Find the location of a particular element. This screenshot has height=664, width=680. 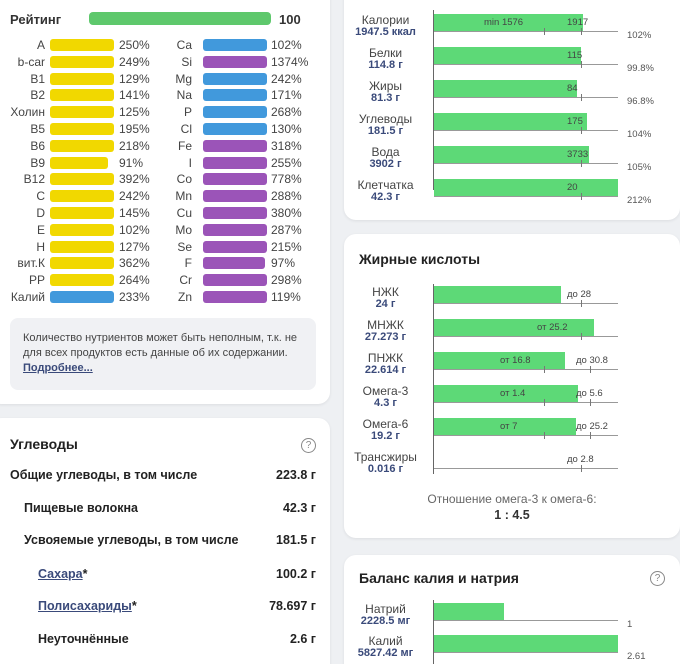

nutrient-name: B2 is located at coordinates (37, 95).